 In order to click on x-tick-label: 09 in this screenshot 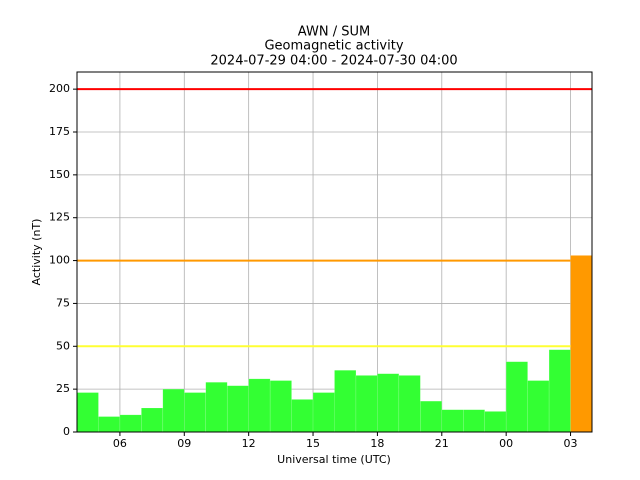, I will do `click(184, 443)`.